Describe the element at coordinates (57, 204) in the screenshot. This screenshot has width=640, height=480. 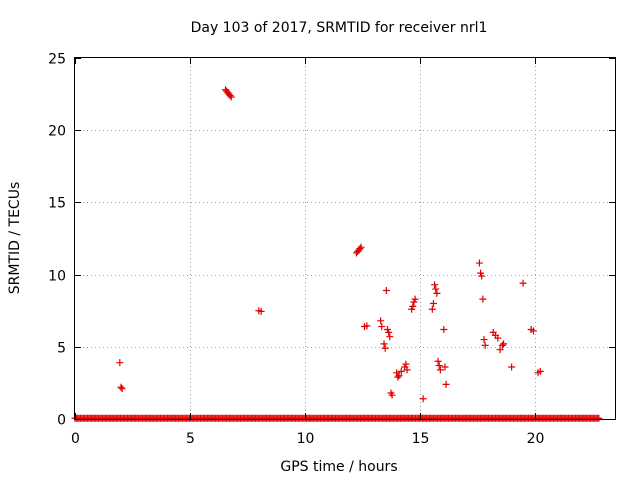
I see `y-tick-label: 15` at that location.